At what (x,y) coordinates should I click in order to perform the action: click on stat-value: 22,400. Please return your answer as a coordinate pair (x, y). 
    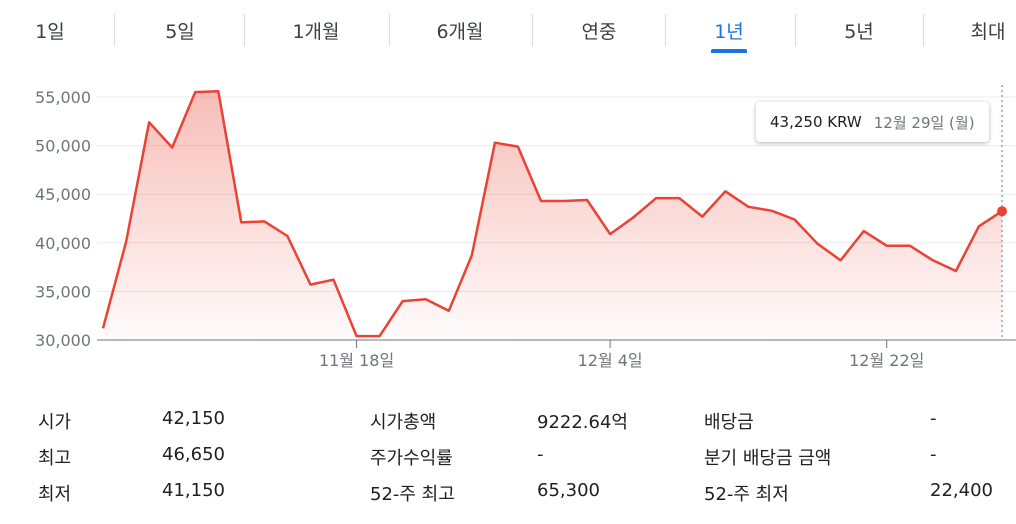
    Looking at the image, I should click on (961, 490).